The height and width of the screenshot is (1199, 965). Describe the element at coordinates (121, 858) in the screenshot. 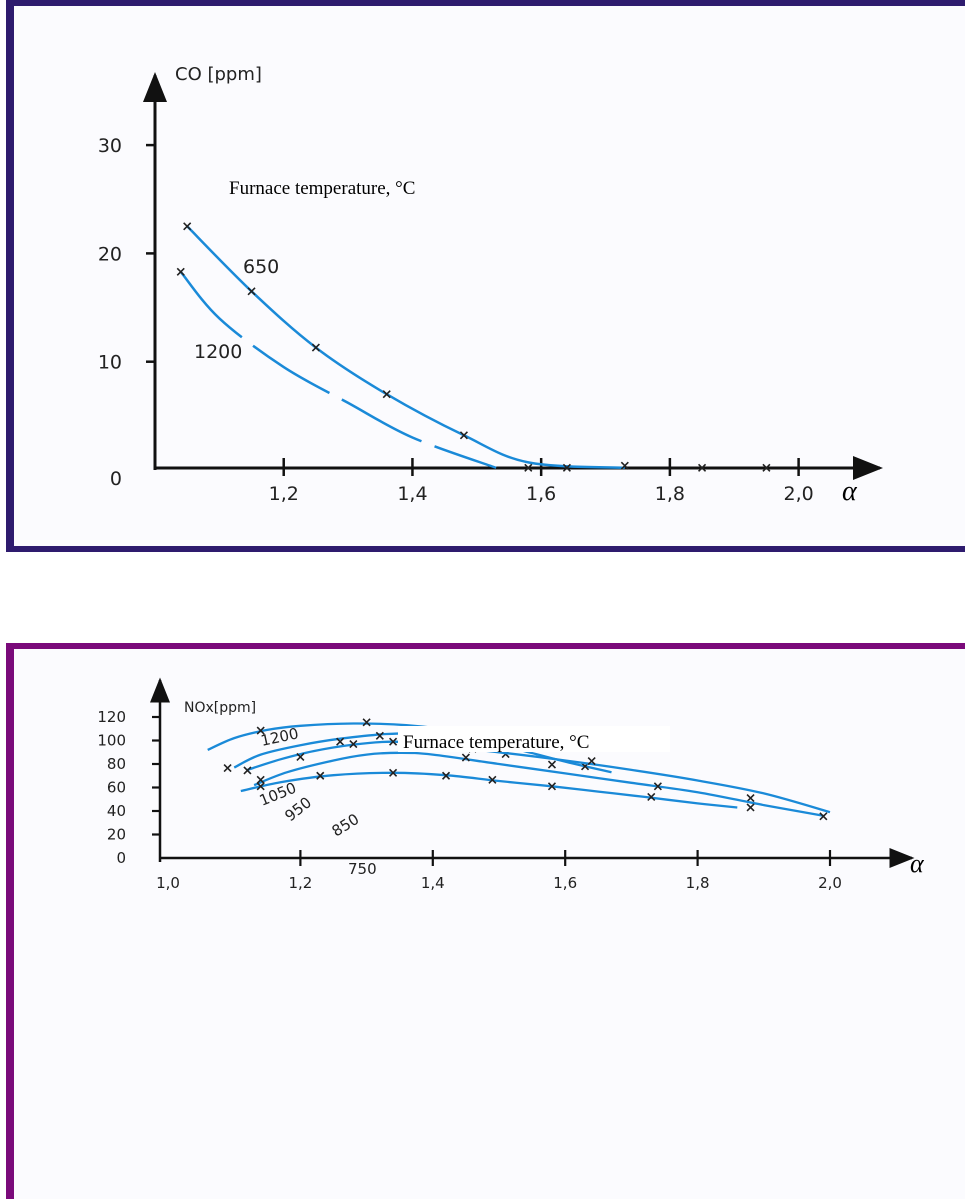

I see `nox-y-tick-label: 0` at that location.